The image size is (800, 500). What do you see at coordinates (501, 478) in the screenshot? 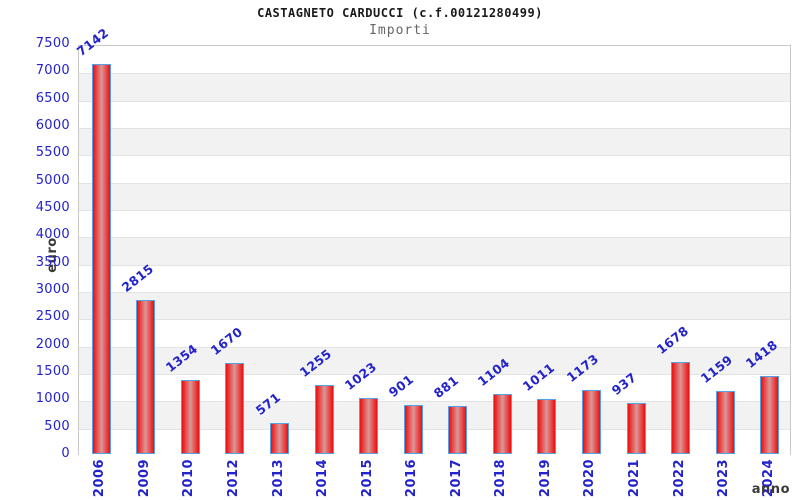
I see `x-tick-label: 2018` at bounding box center [501, 478].